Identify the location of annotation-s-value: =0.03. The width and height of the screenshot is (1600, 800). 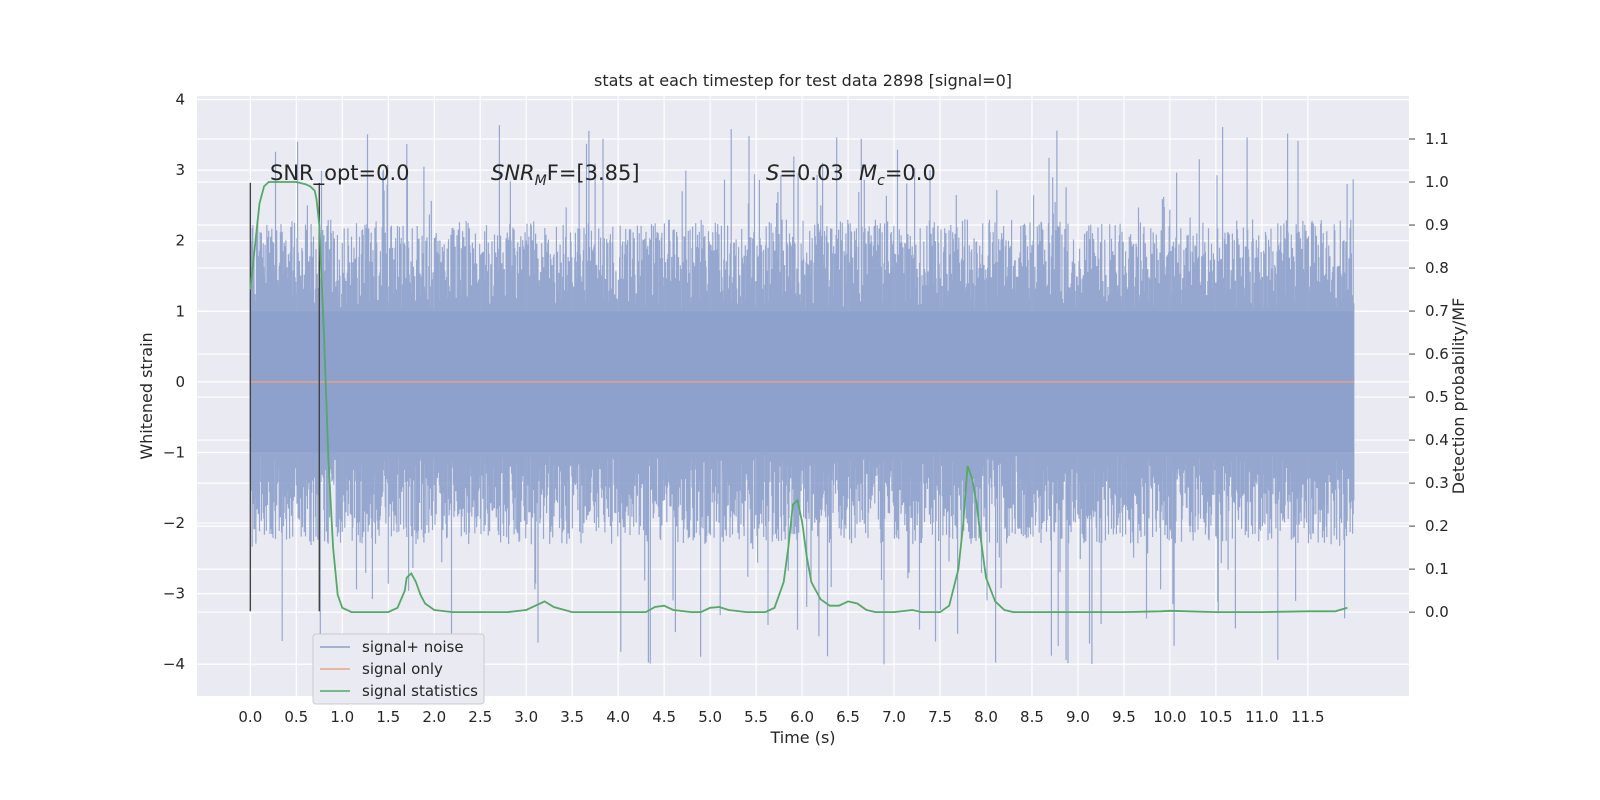
(811, 173).